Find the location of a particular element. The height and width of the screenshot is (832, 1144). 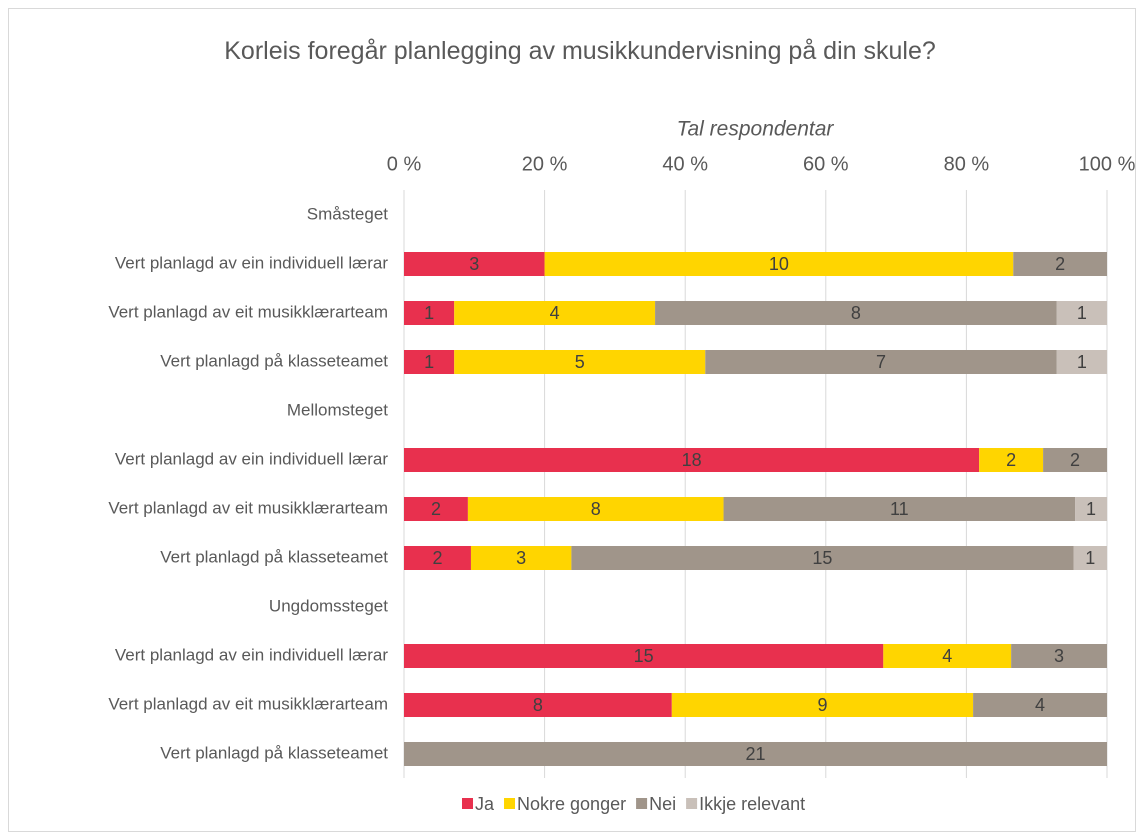

x-tick-label: 100 % is located at coordinates (1107, 164).